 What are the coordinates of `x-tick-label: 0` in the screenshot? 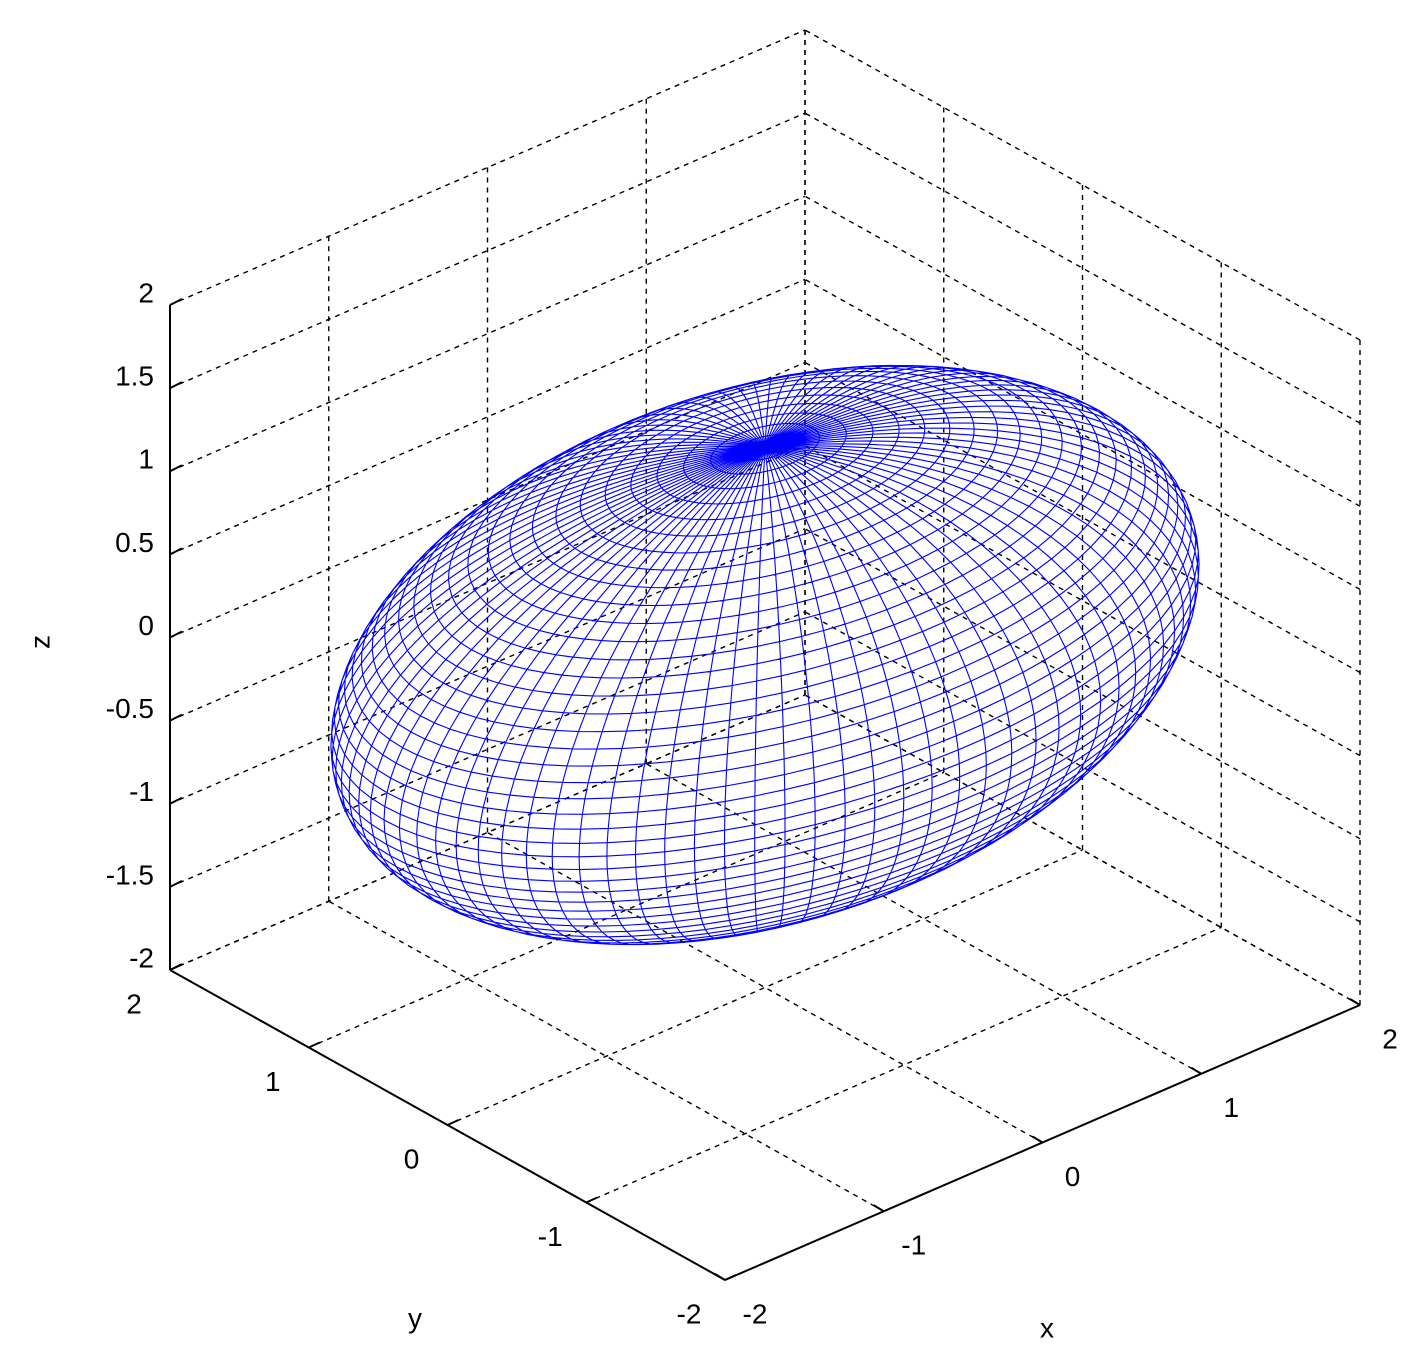 It's located at (1073, 1176).